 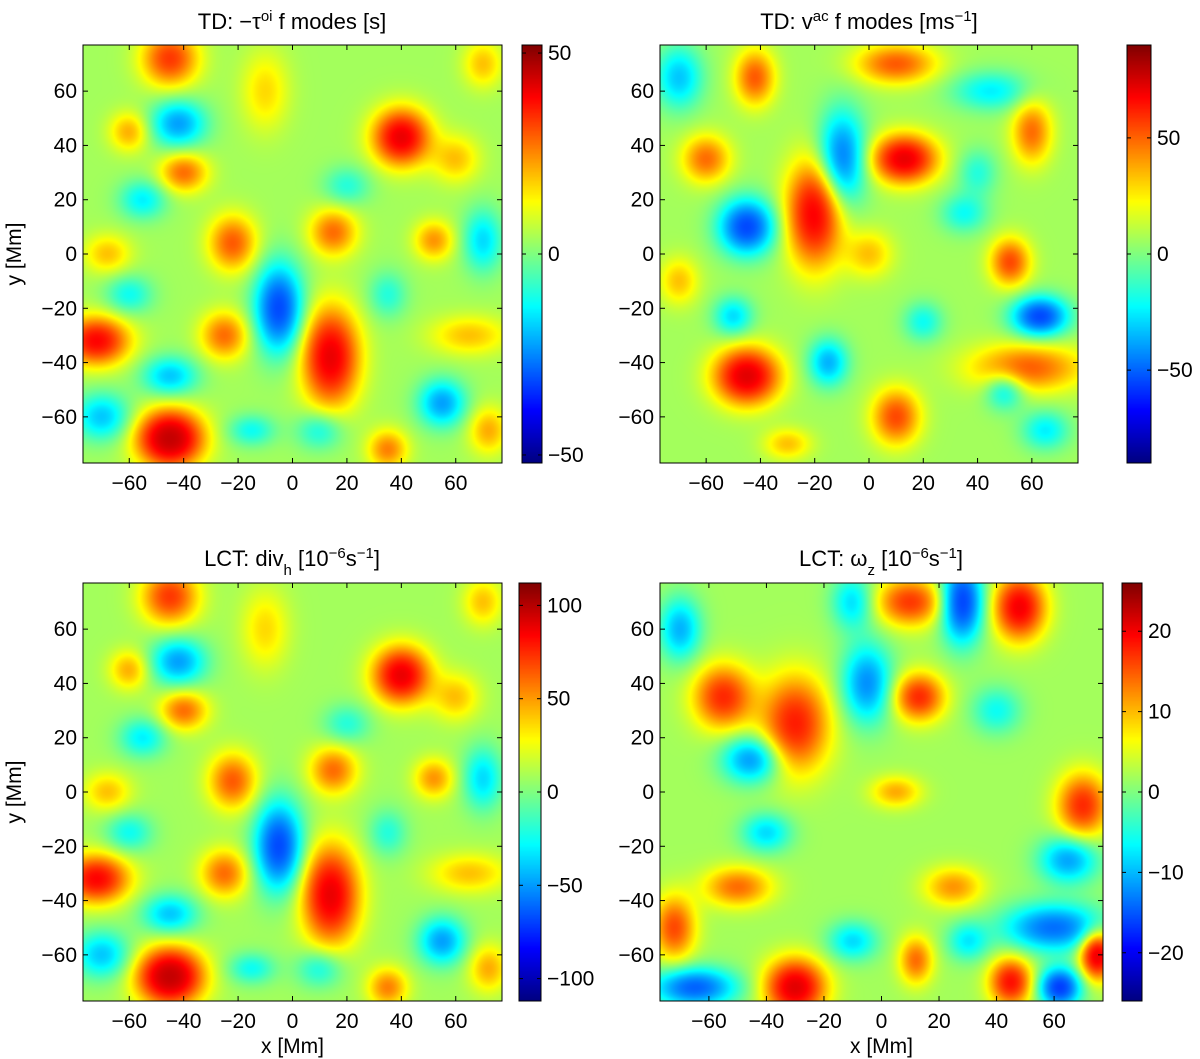 I want to click on colorbar-tick-label: 100, so click(x=564, y=605).